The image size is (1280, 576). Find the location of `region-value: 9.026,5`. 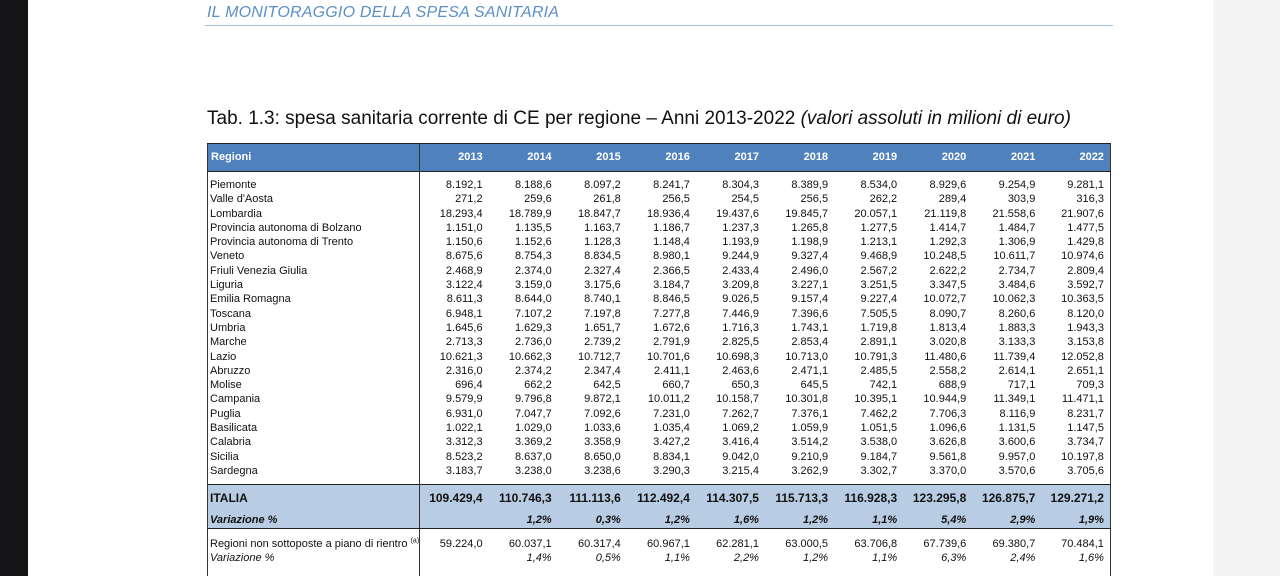

region-value: 9.026,5 is located at coordinates (740, 299).